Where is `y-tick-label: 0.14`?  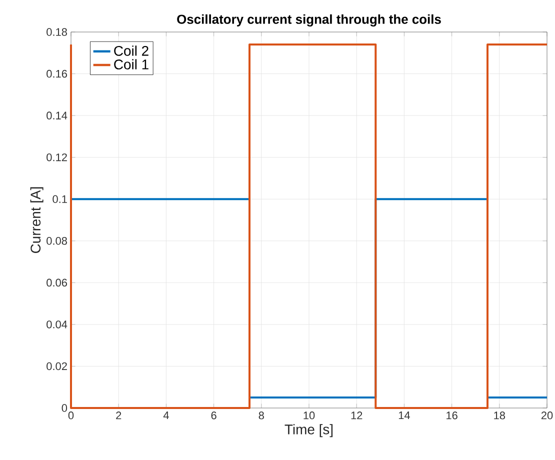 y-tick-label: 0.14 is located at coordinates (57, 116).